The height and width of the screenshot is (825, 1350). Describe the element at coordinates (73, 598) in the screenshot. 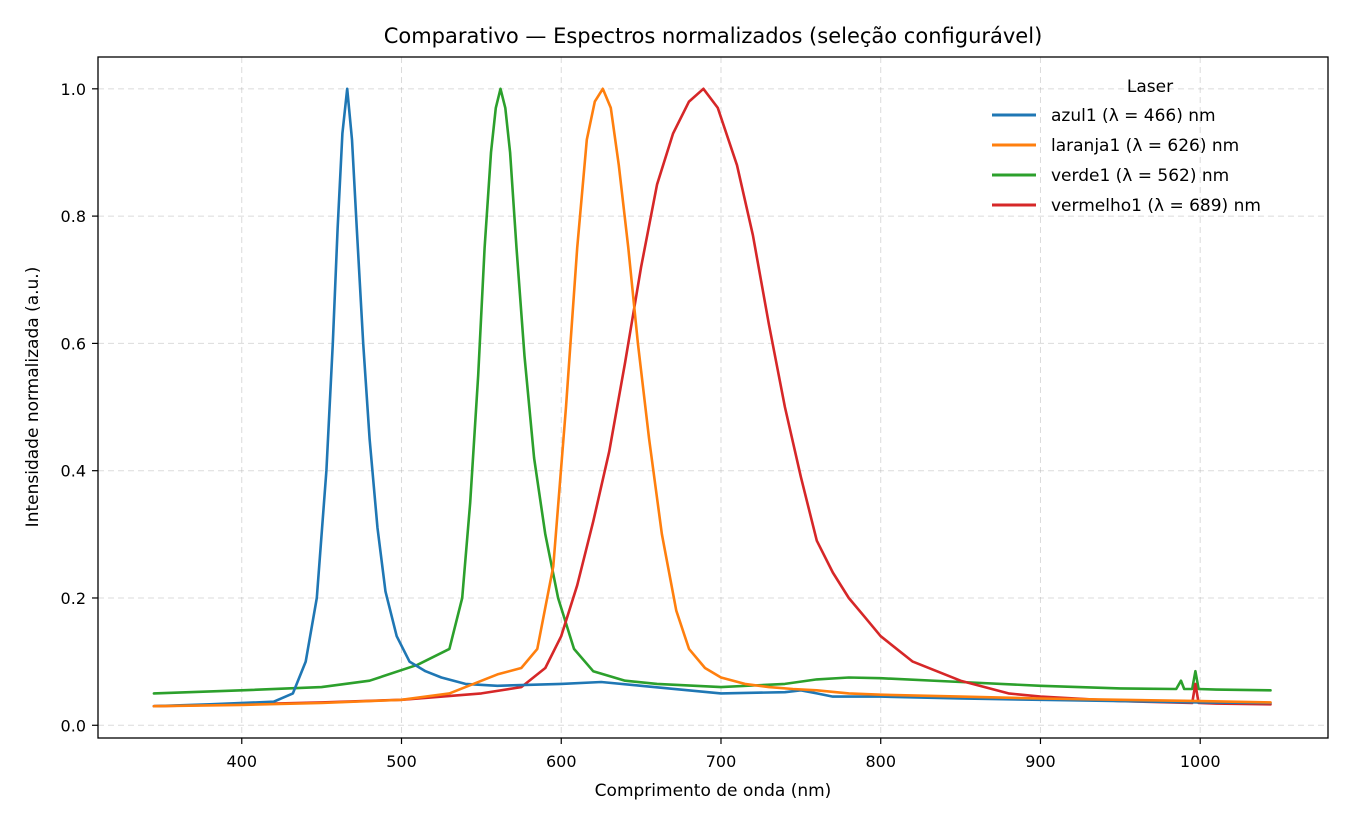

I see `y-tick-label: 0.2` at that location.